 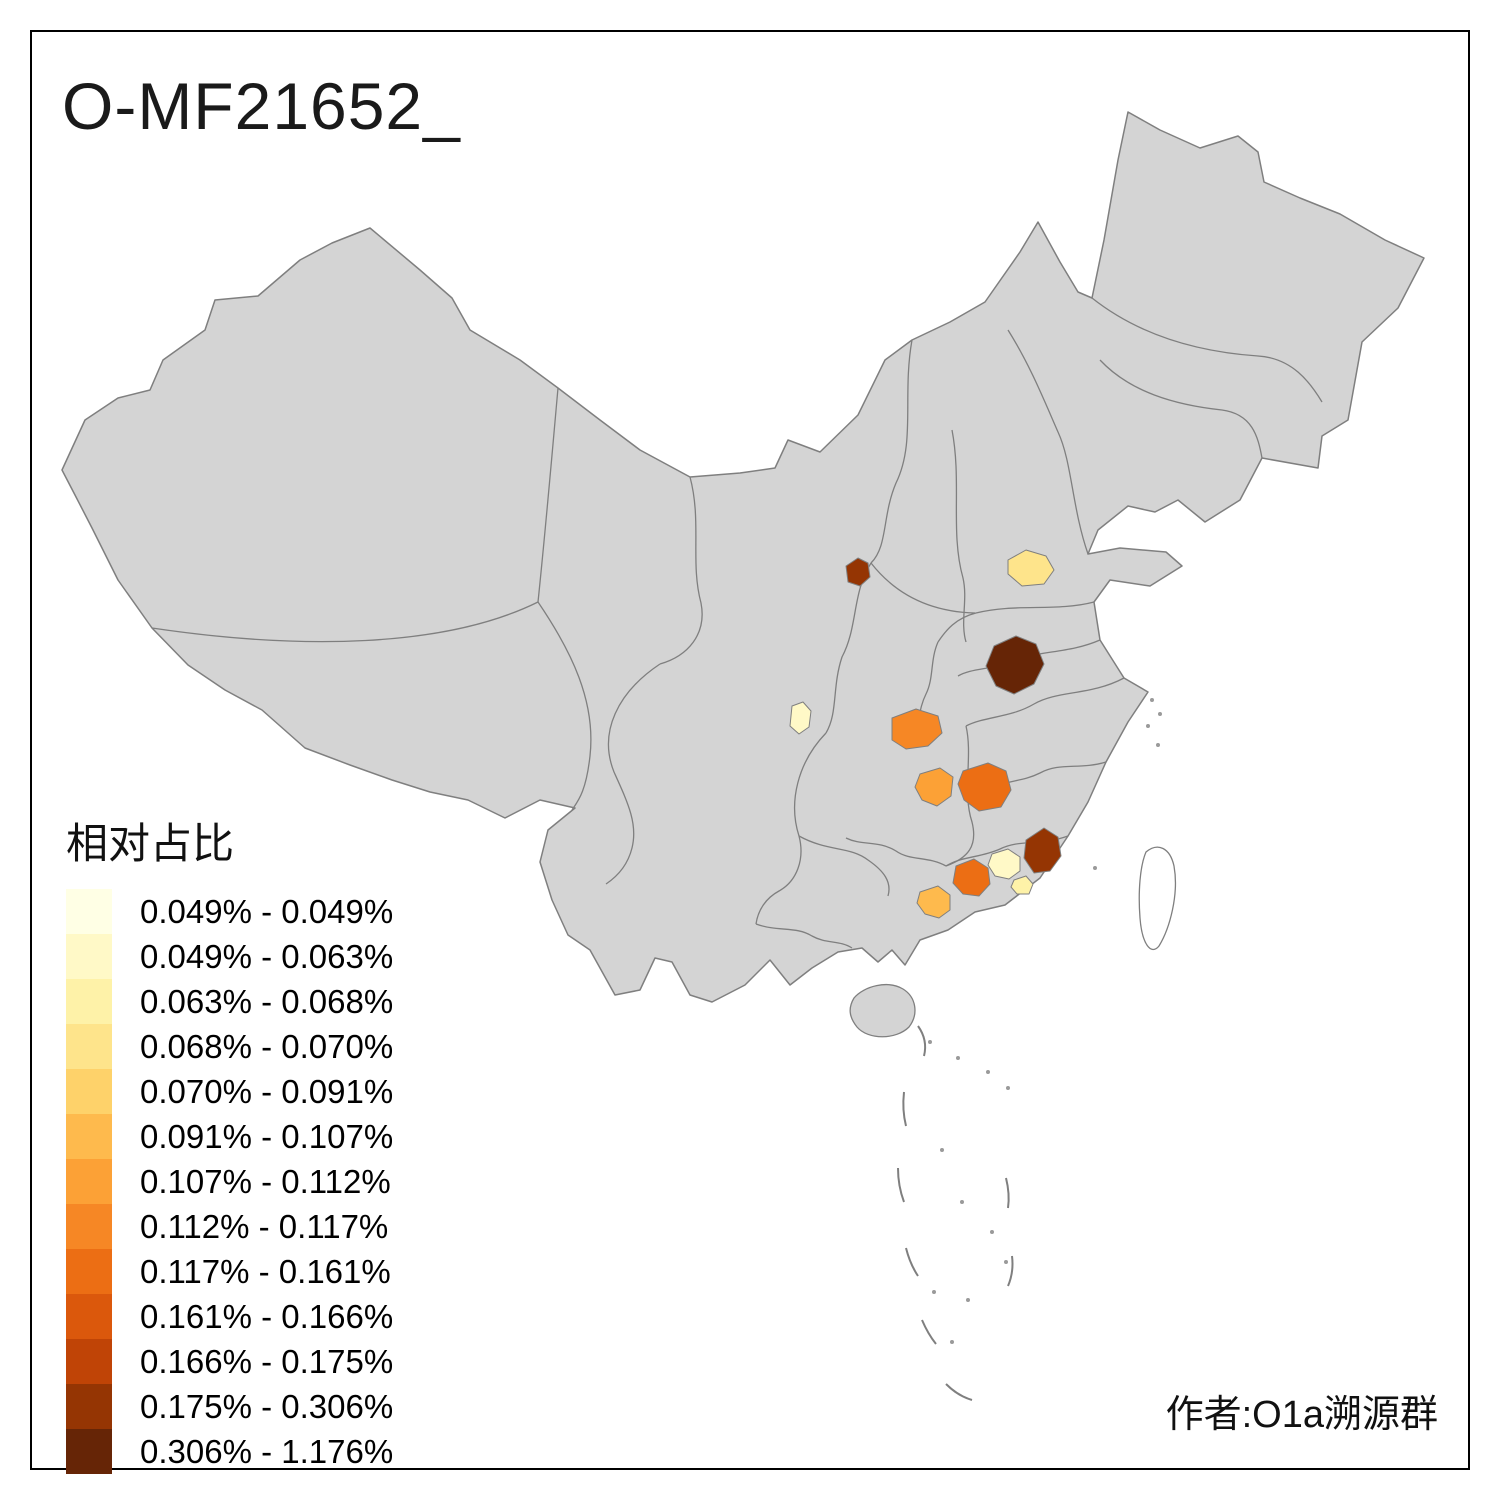 I want to click on nine-dash-line, so click(x=955, y=1213).